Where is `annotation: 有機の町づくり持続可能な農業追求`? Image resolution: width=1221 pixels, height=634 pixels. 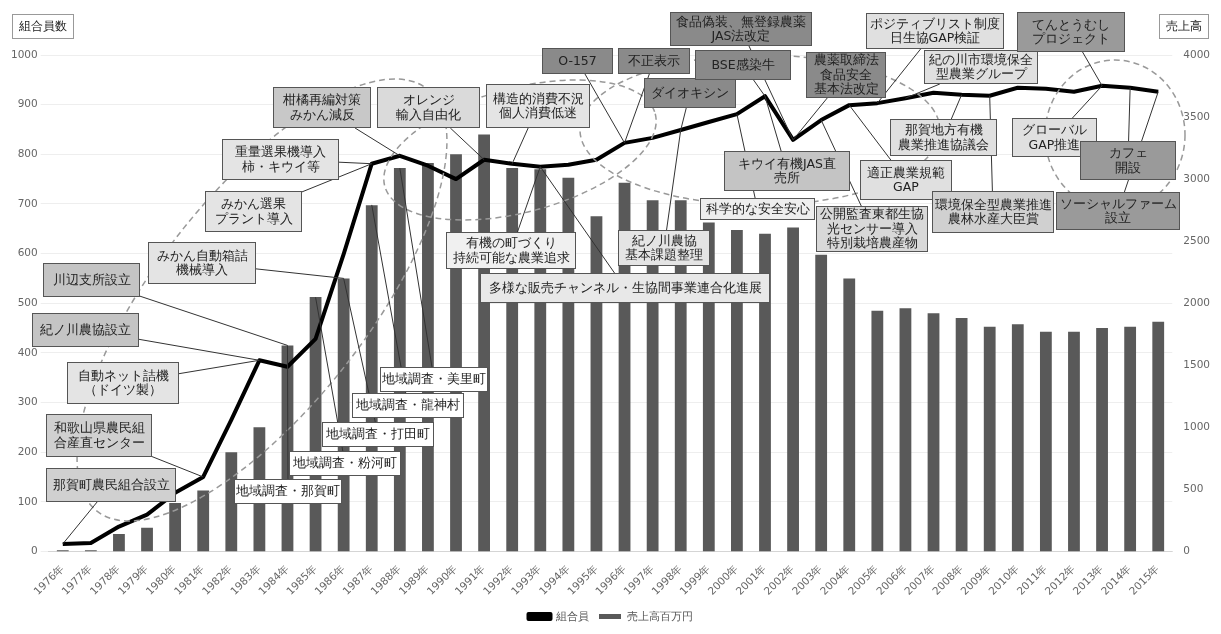
annotation: 有機の町づくり持続可能な農業追求 is located at coordinates (511, 250).